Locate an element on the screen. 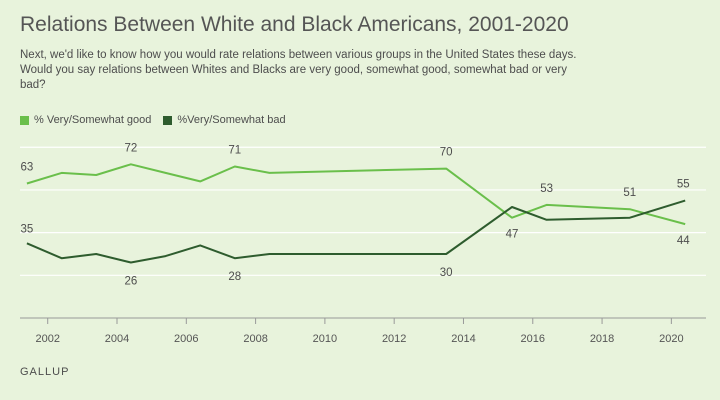  x-tick-label: 2004 is located at coordinates (117, 339).